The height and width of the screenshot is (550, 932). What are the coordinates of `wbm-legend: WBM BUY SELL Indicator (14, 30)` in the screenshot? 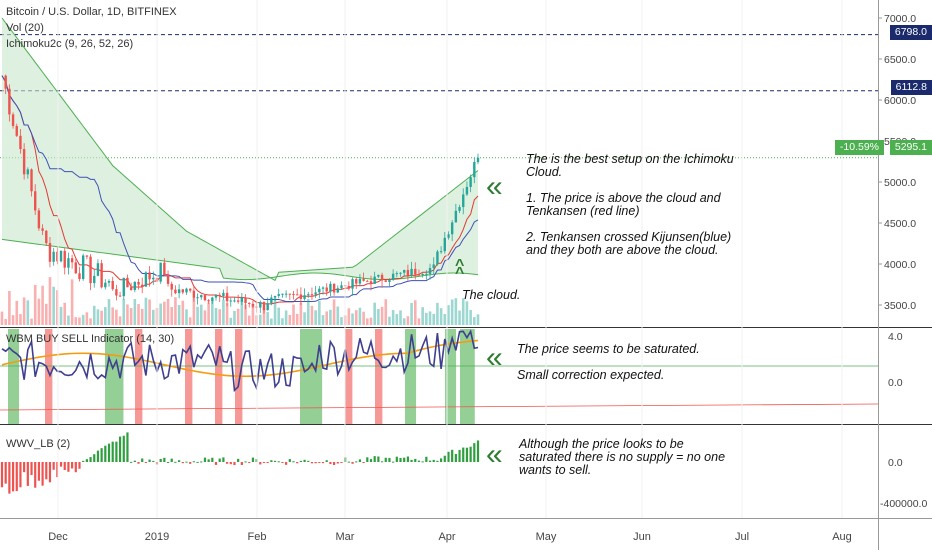 It's located at (90, 339).